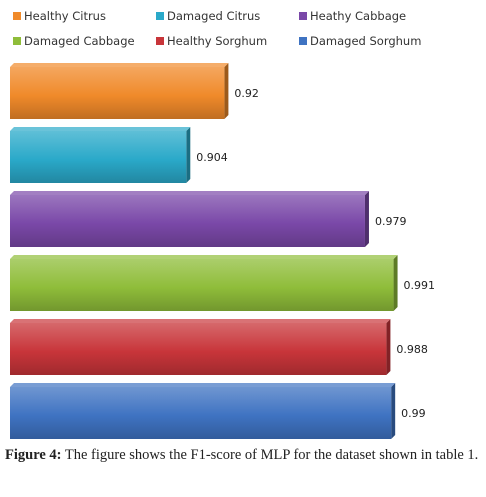 Image resolution: width=486 pixels, height=497 pixels. I want to click on bar-side-damaged-citrus, so click(188, 155).